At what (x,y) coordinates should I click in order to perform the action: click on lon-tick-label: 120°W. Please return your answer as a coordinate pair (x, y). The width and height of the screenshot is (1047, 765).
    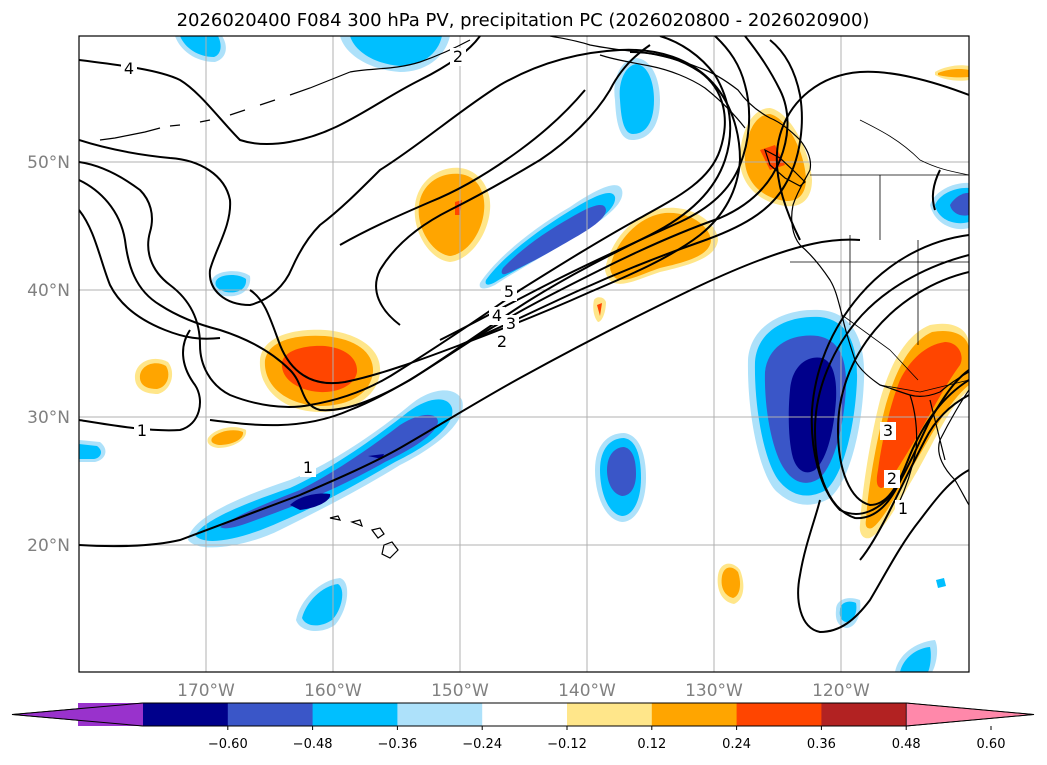
    Looking at the image, I should click on (841, 691).